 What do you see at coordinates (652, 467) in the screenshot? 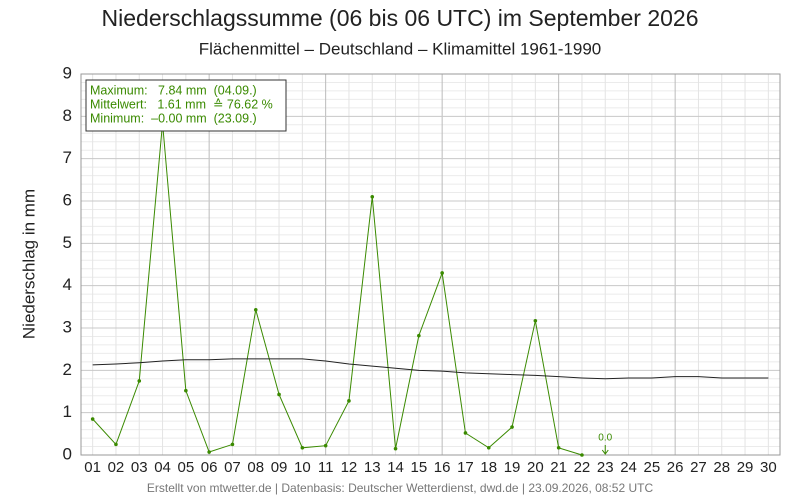
I see `x-tick-label: 25` at bounding box center [652, 467].